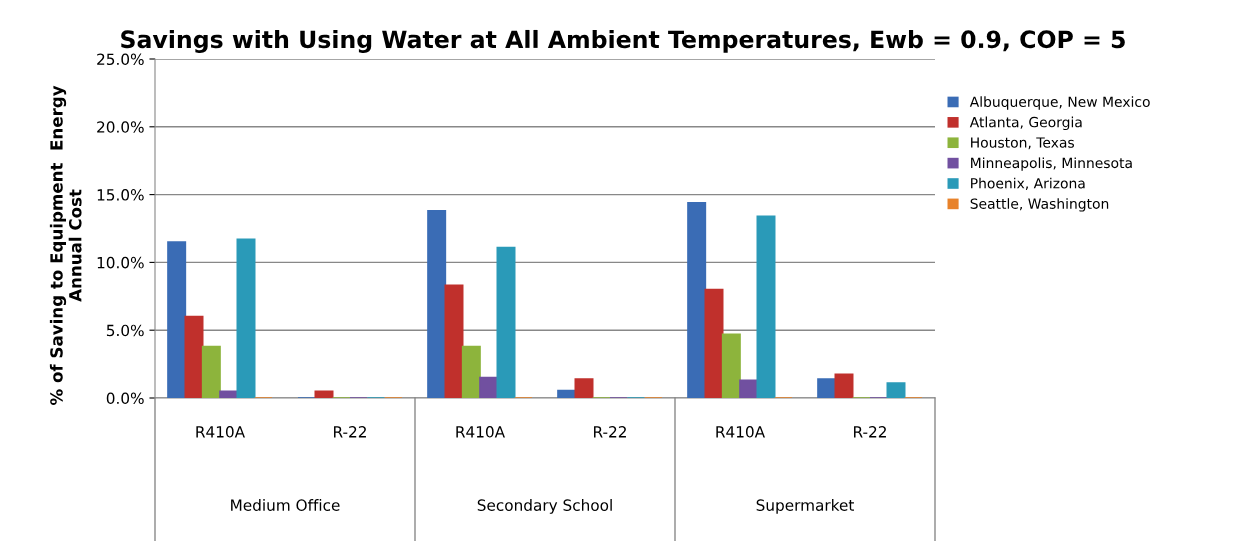 The height and width of the screenshot is (548, 1239). I want to click on legend-label: Phoenix, Arizona, so click(1028, 183).